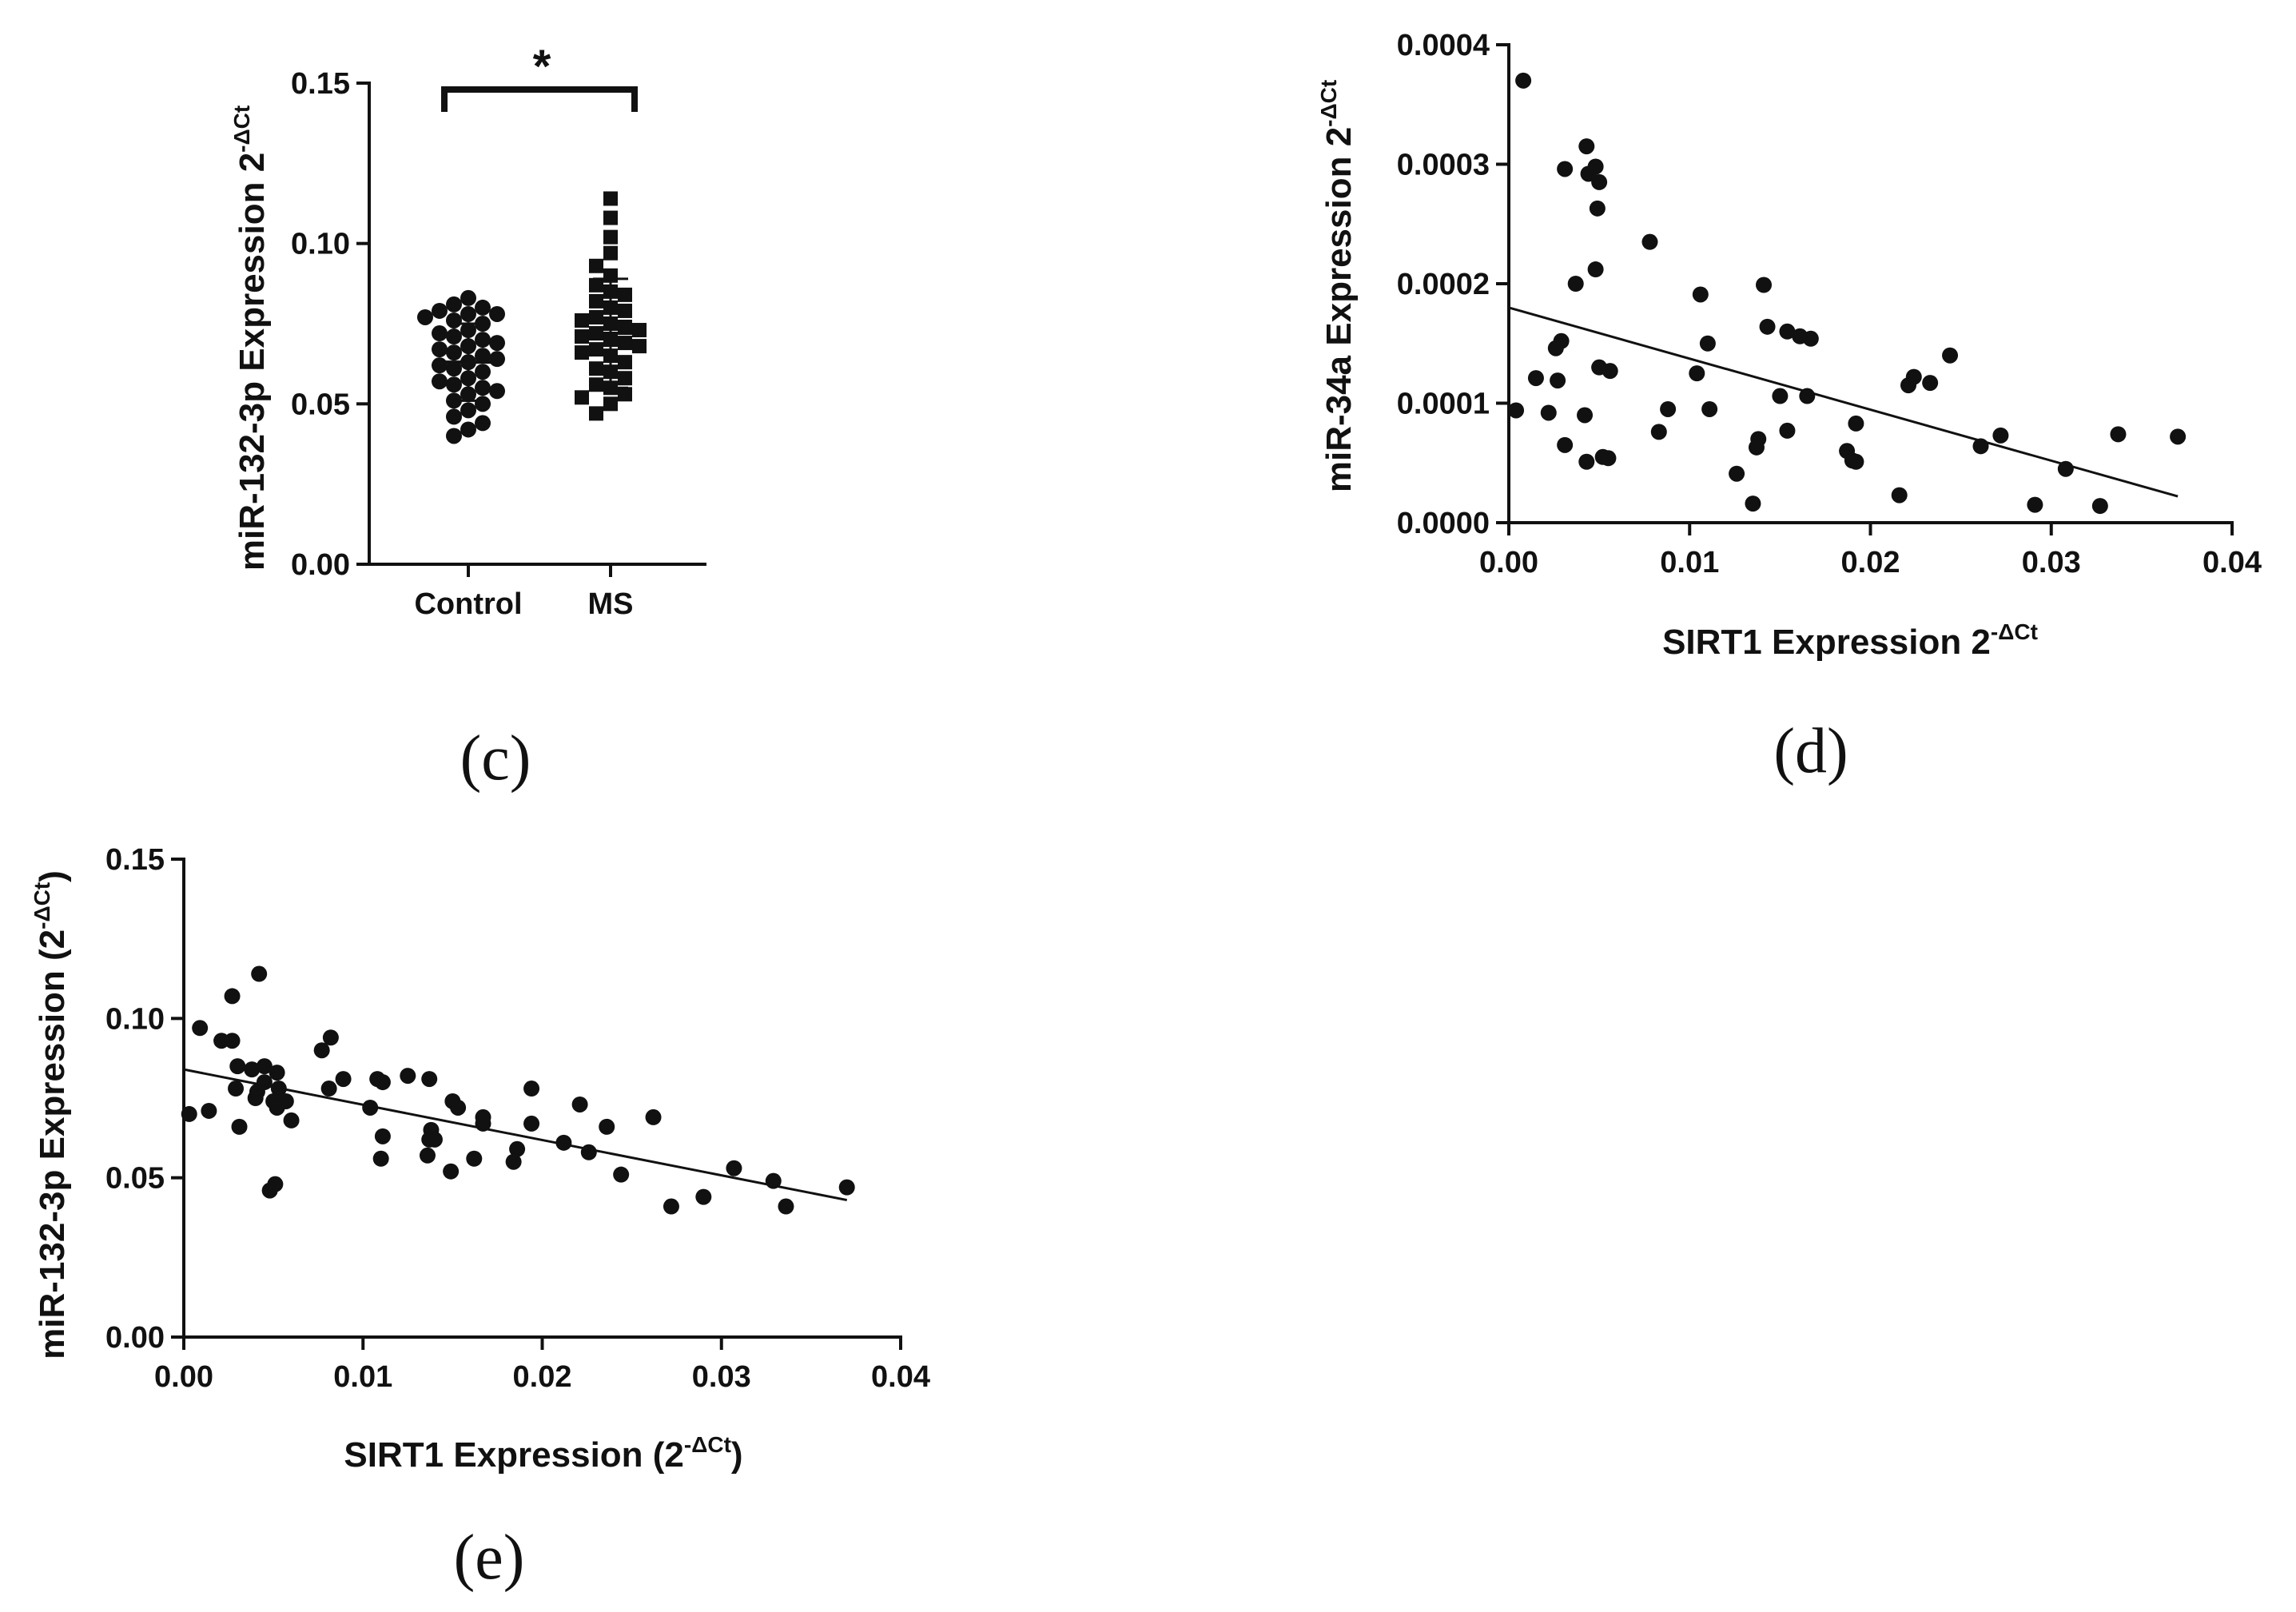  Describe the element at coordinates (542, 1377) in the screenshot. I see `panel-e-x-tick-label: 0.02` at that location.